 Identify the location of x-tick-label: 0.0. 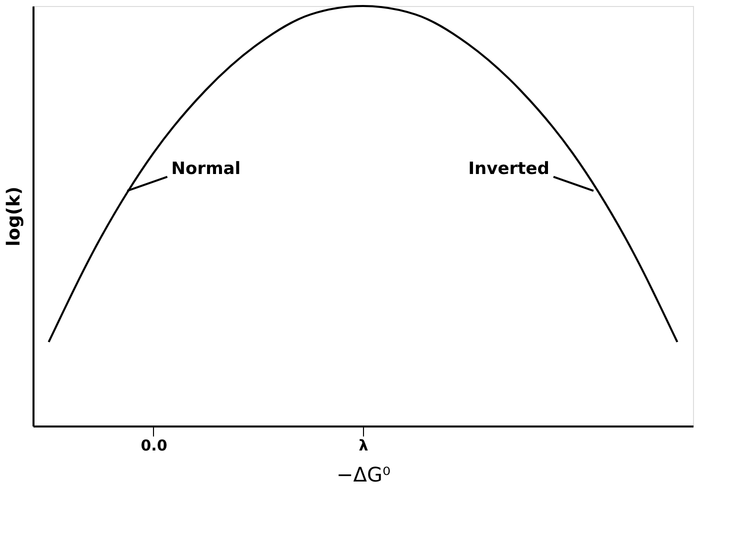
(154, 445).